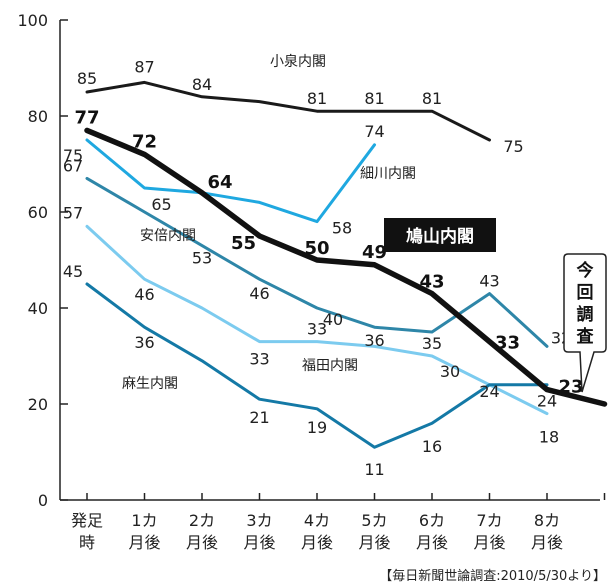 The image size is (612, 586). Describe the element at coordinates (202, 258) in the screenshot. I see `data-label: 53` at that location.